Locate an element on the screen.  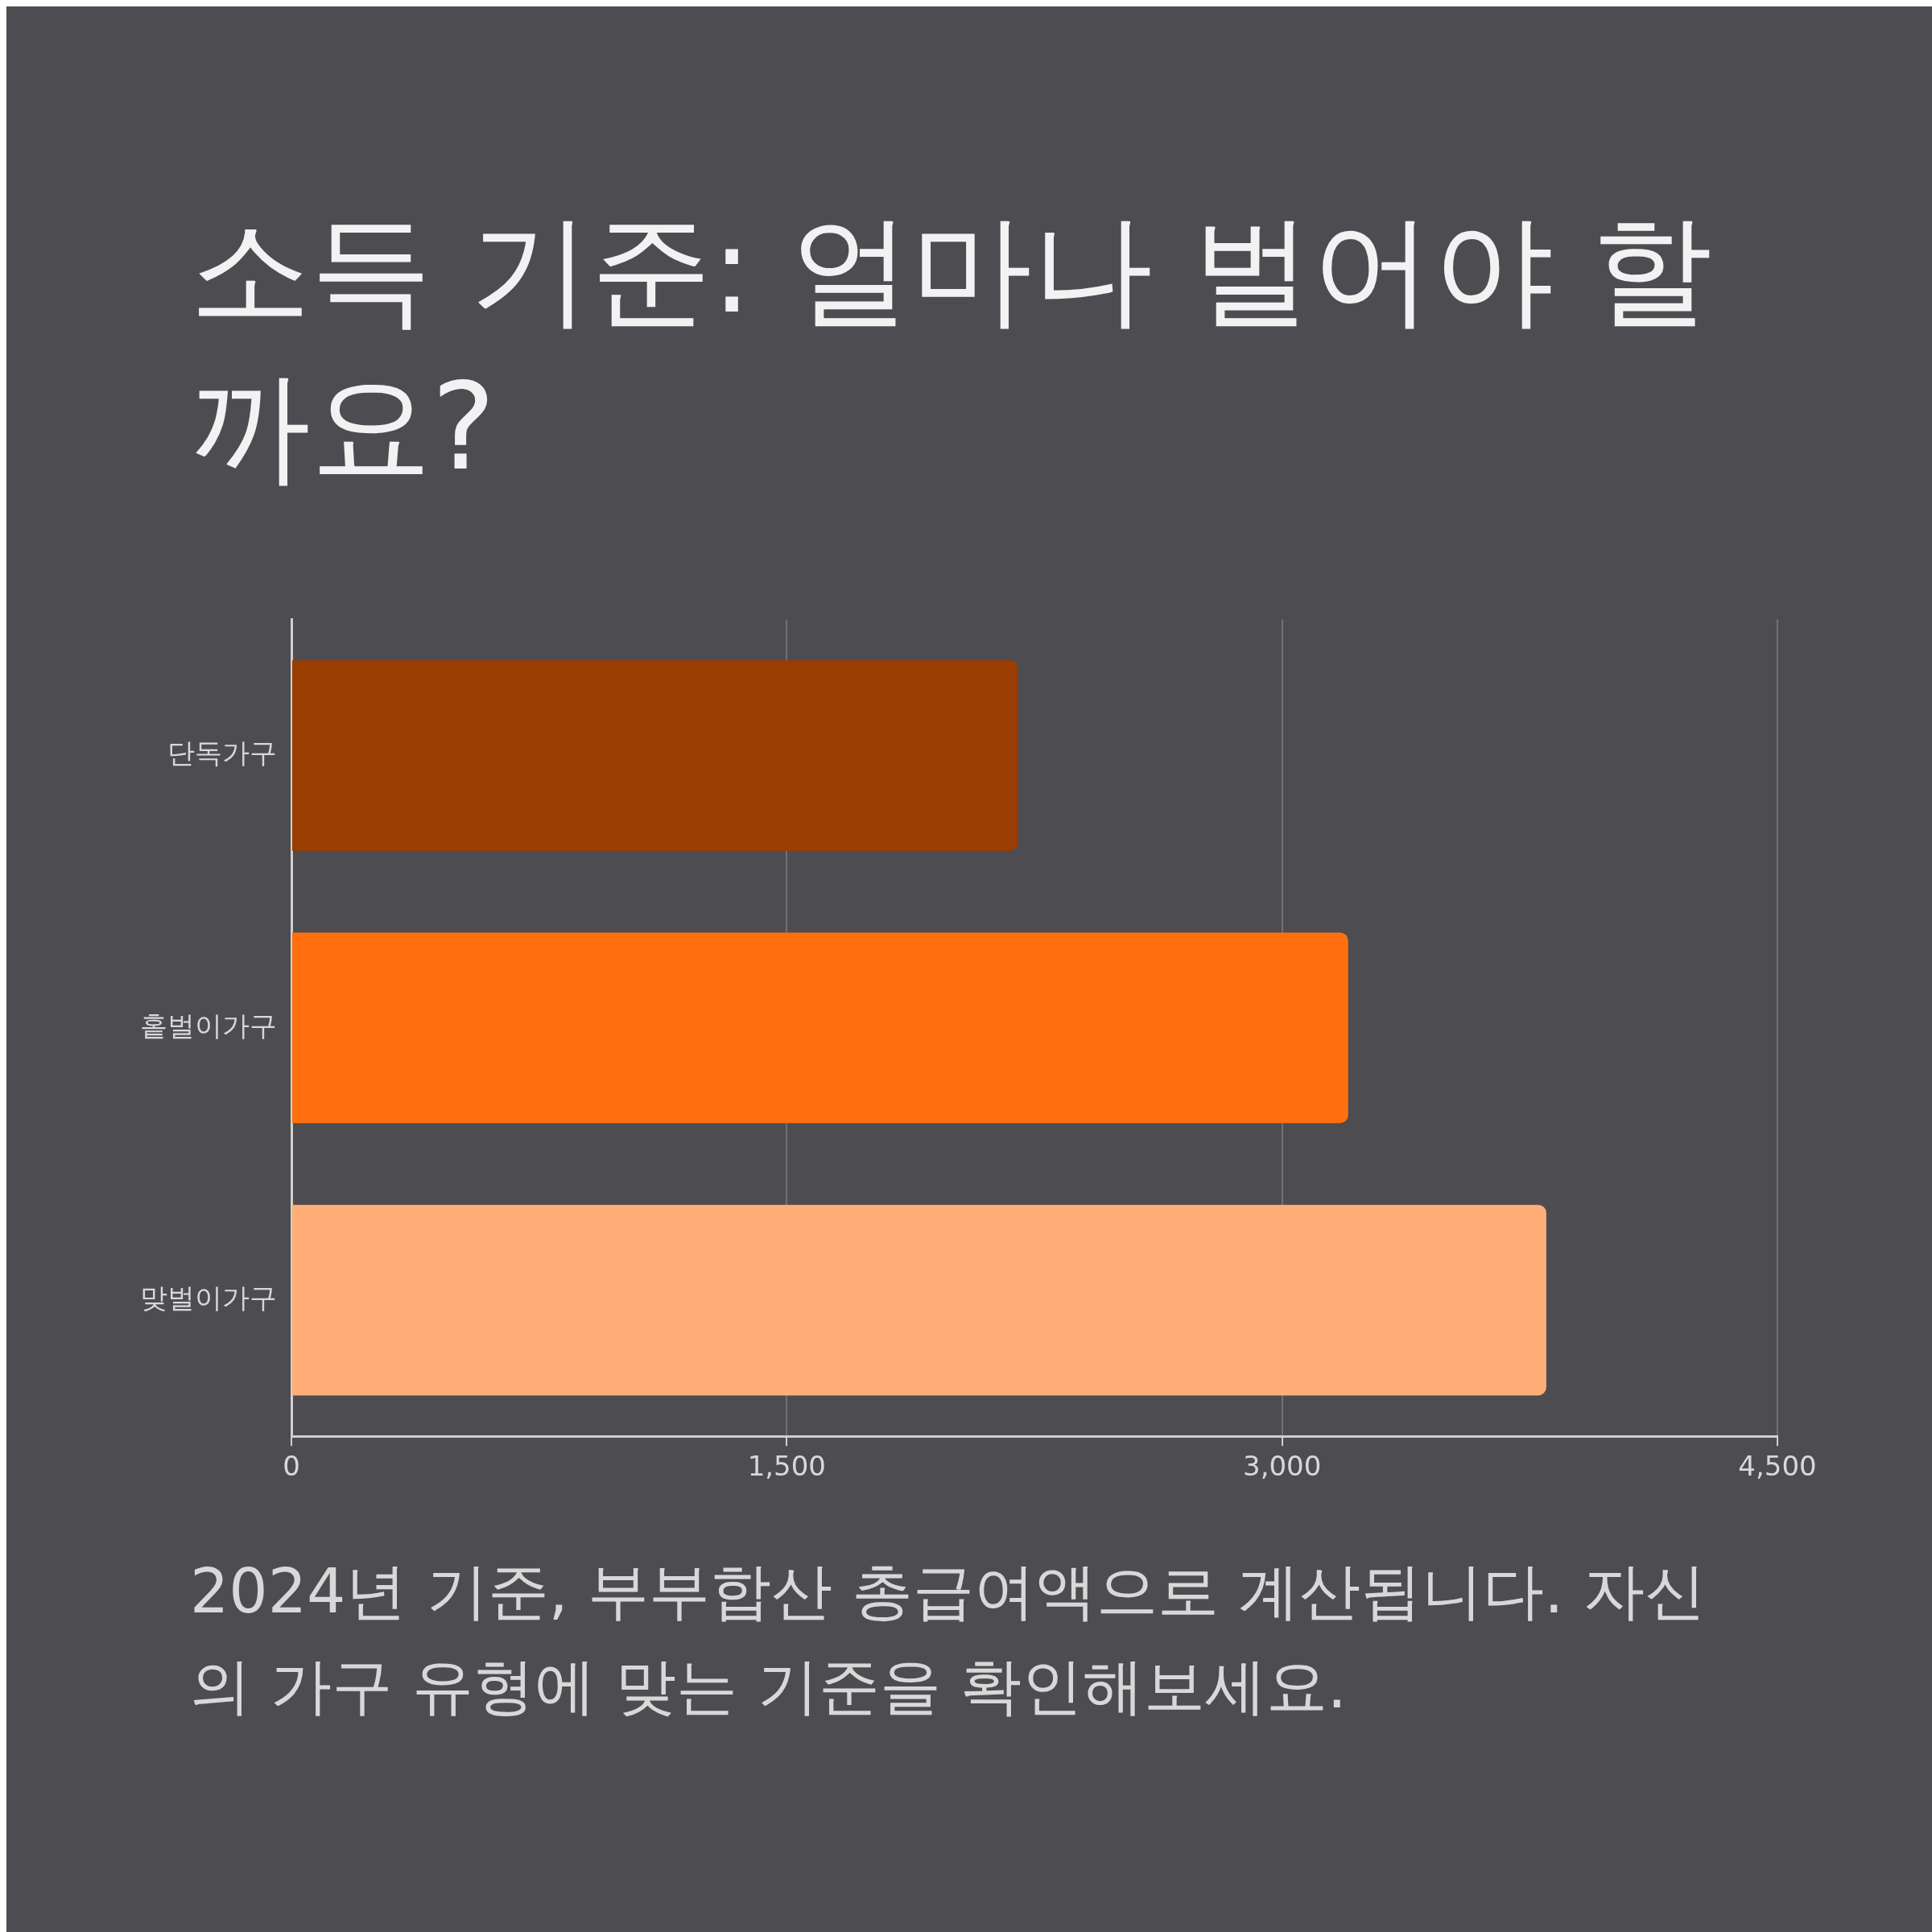
text: 2024년 기준, 부부합산 총급여액으로 계산됩니다. 자신의 가구 유형에 맞는 기준을 확인해보세요. is located at coordinates (948, 1639).